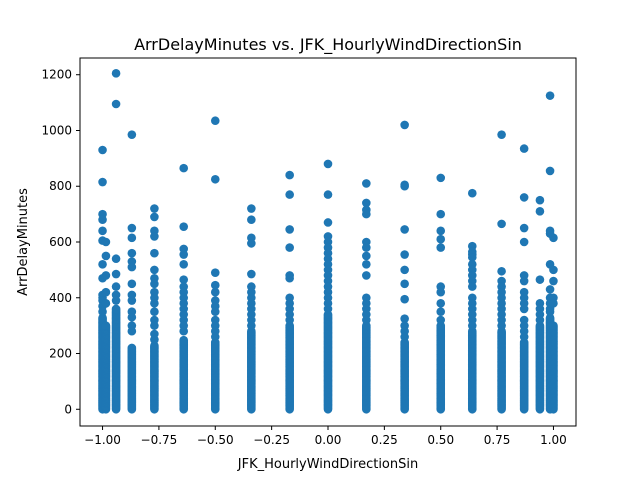 The image size is (640, 480). Describe the element at coordinates (159, 440) in the screenshot. I see `x-tick-label: −0.75` at that location.